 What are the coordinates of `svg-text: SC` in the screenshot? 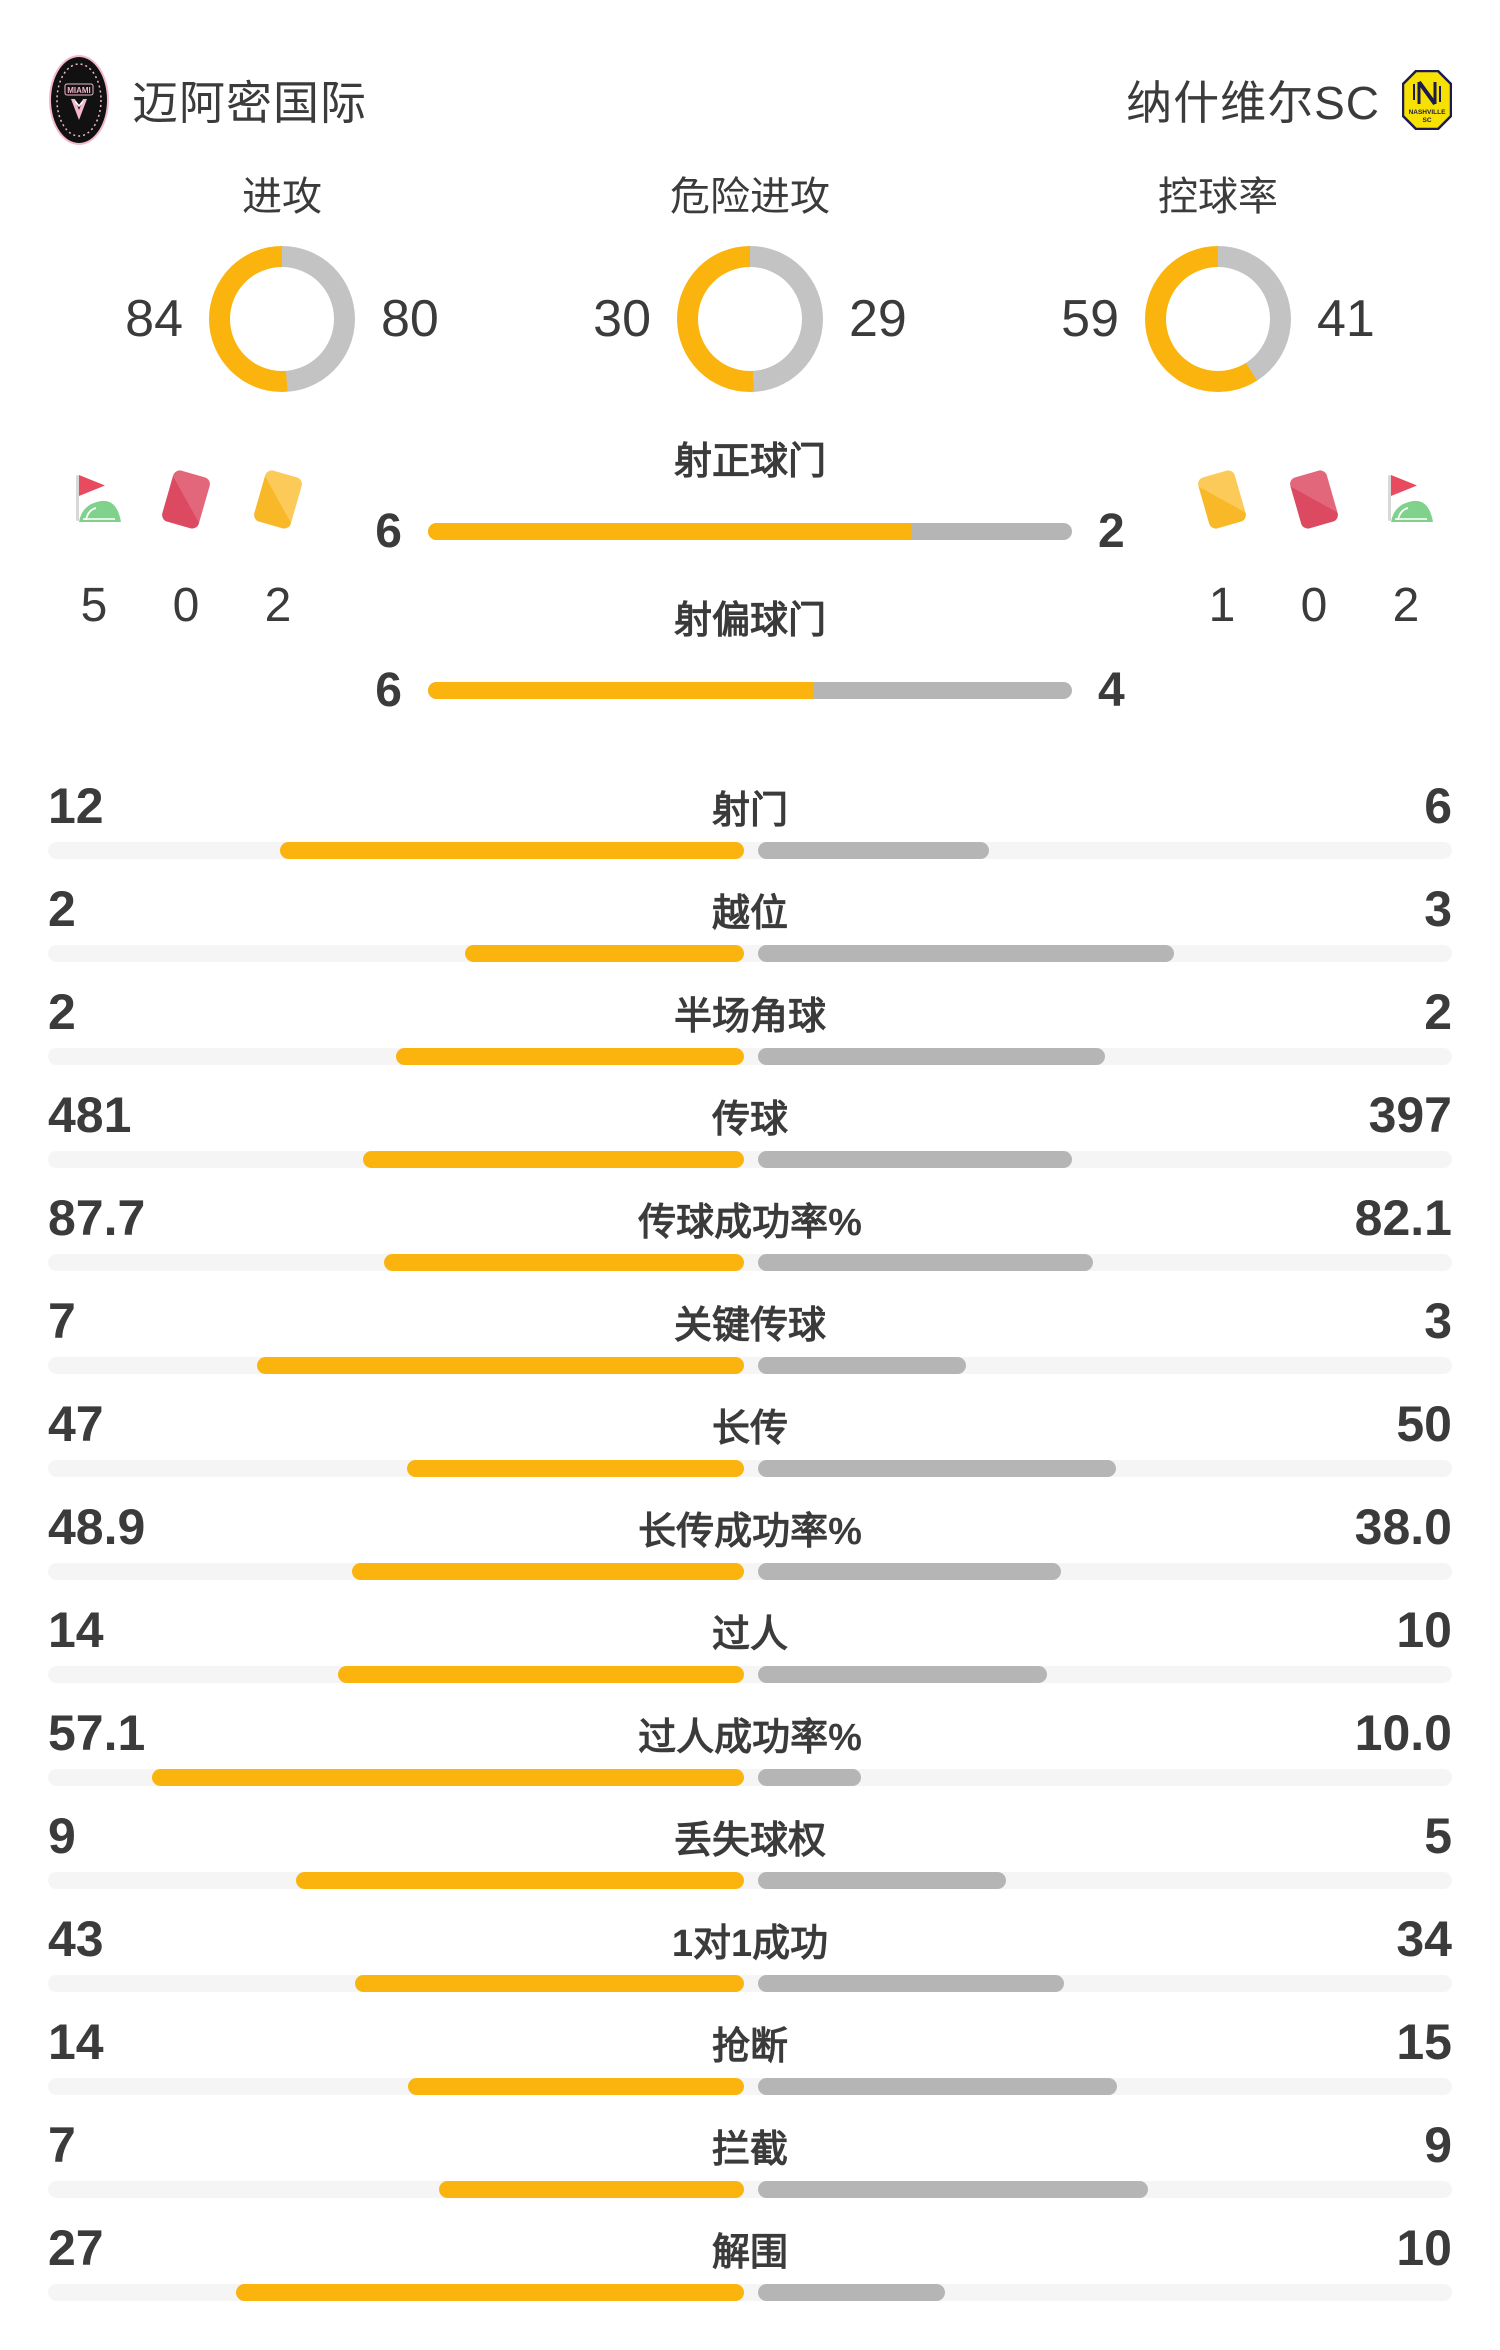 It's located at (1426, 120).